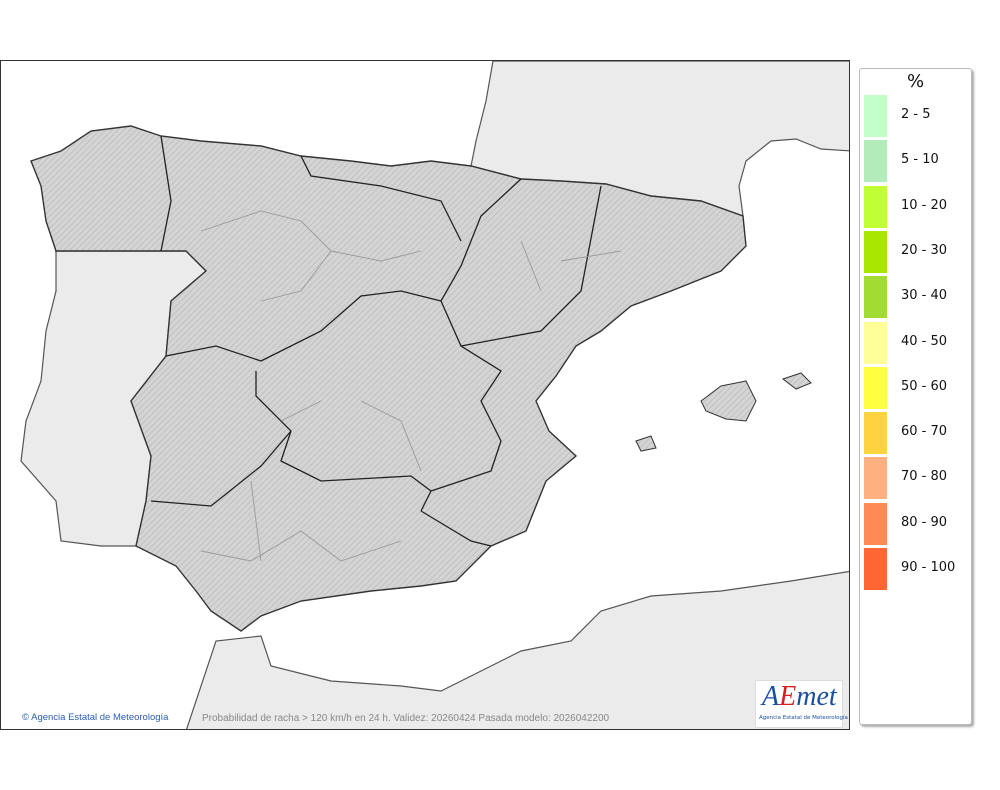  What do you see at coordinates (100, 717) in the screenshot?
I see `copyright-text: Agencia Estatal de Meteorología` at bounding box center [100, 717].